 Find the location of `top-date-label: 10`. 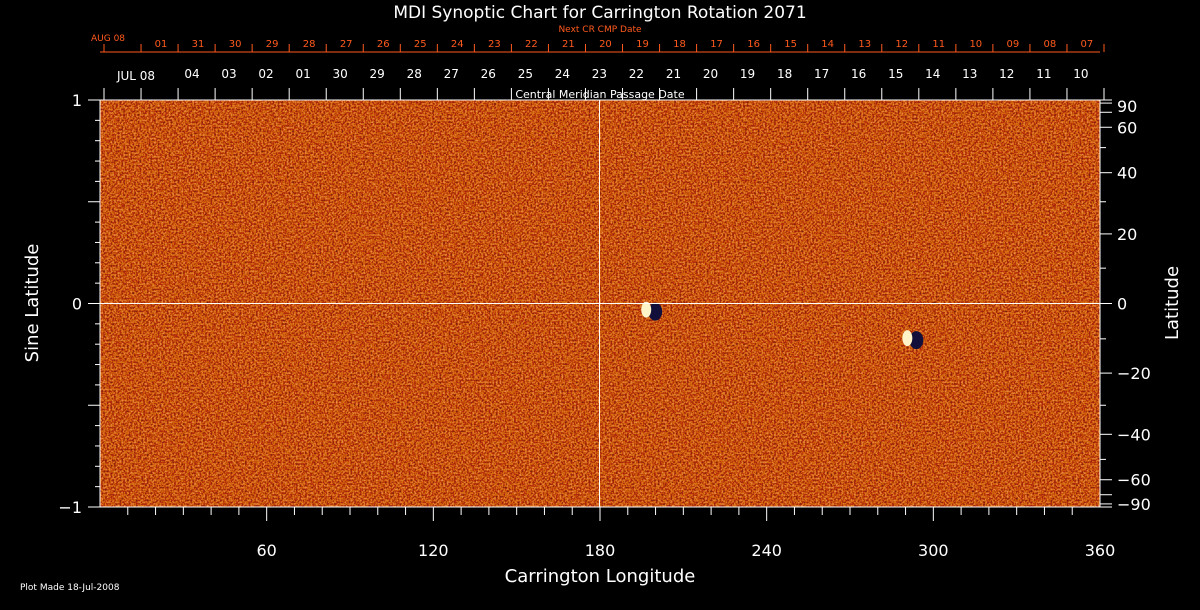

top-date-label: 10 is located at coordinates (1080, 74).